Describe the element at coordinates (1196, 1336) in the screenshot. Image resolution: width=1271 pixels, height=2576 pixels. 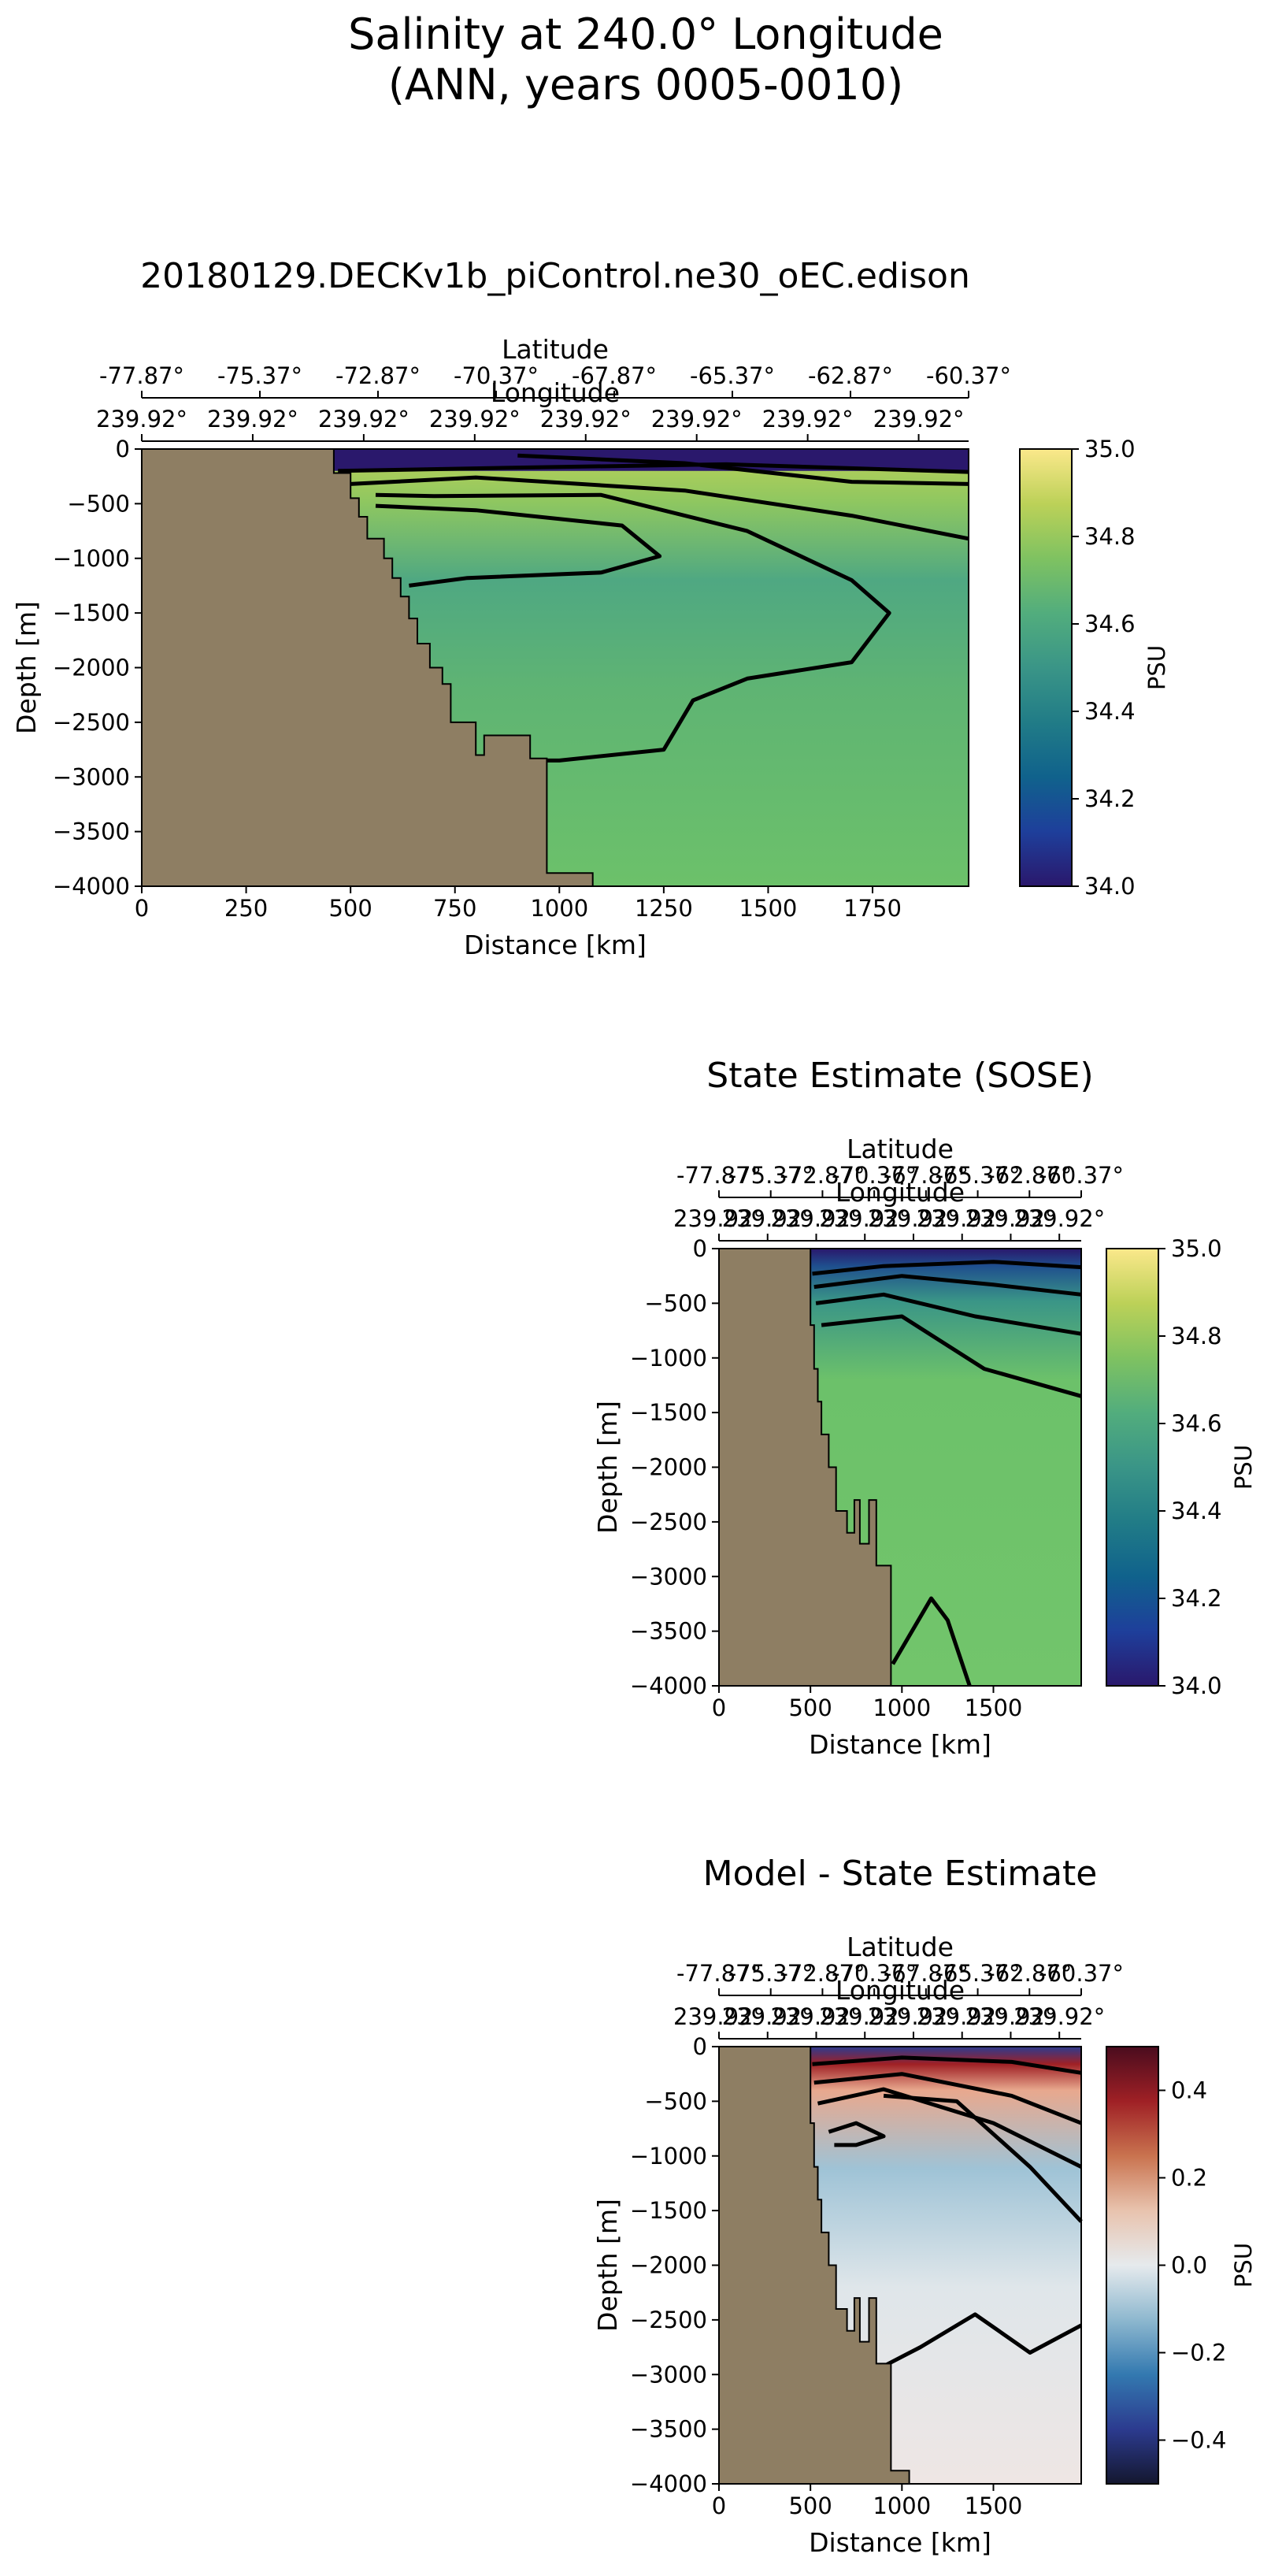
I see `colorbar-tick-label-obs-4: 34.8` at that location.